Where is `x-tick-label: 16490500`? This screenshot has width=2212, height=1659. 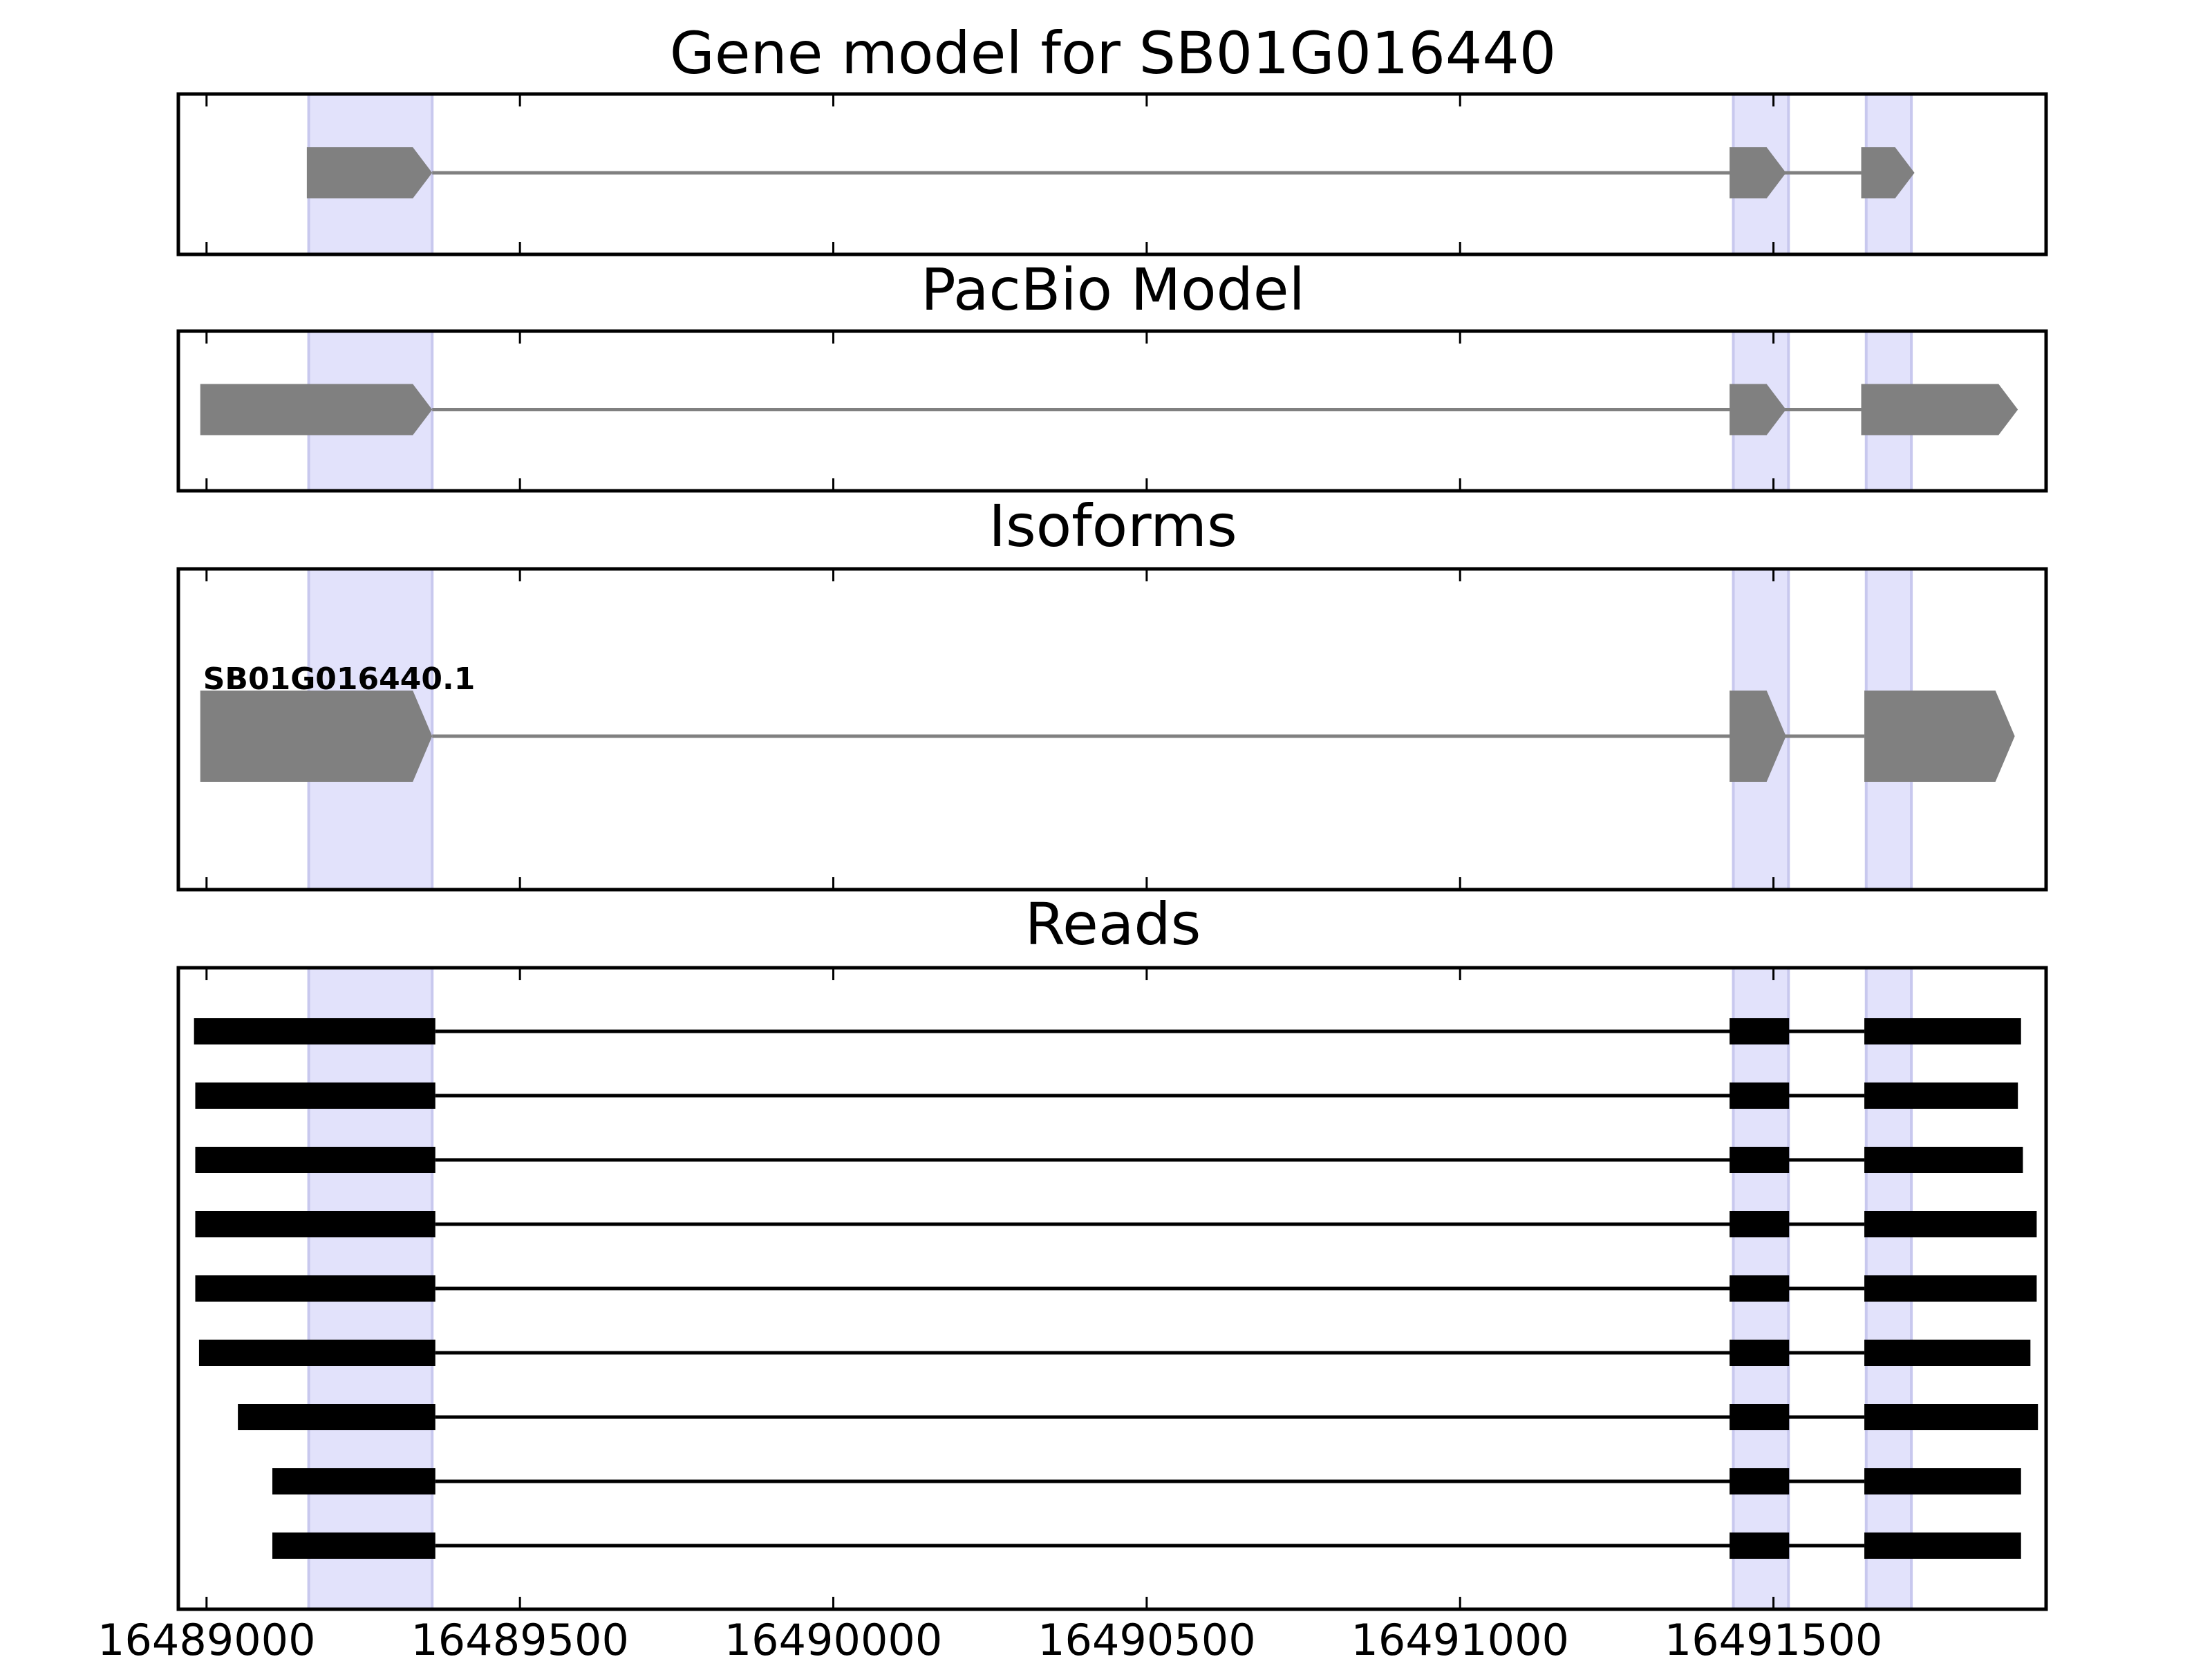 x-tick-label: 16490500 is located at coordinates (1147, 1637).